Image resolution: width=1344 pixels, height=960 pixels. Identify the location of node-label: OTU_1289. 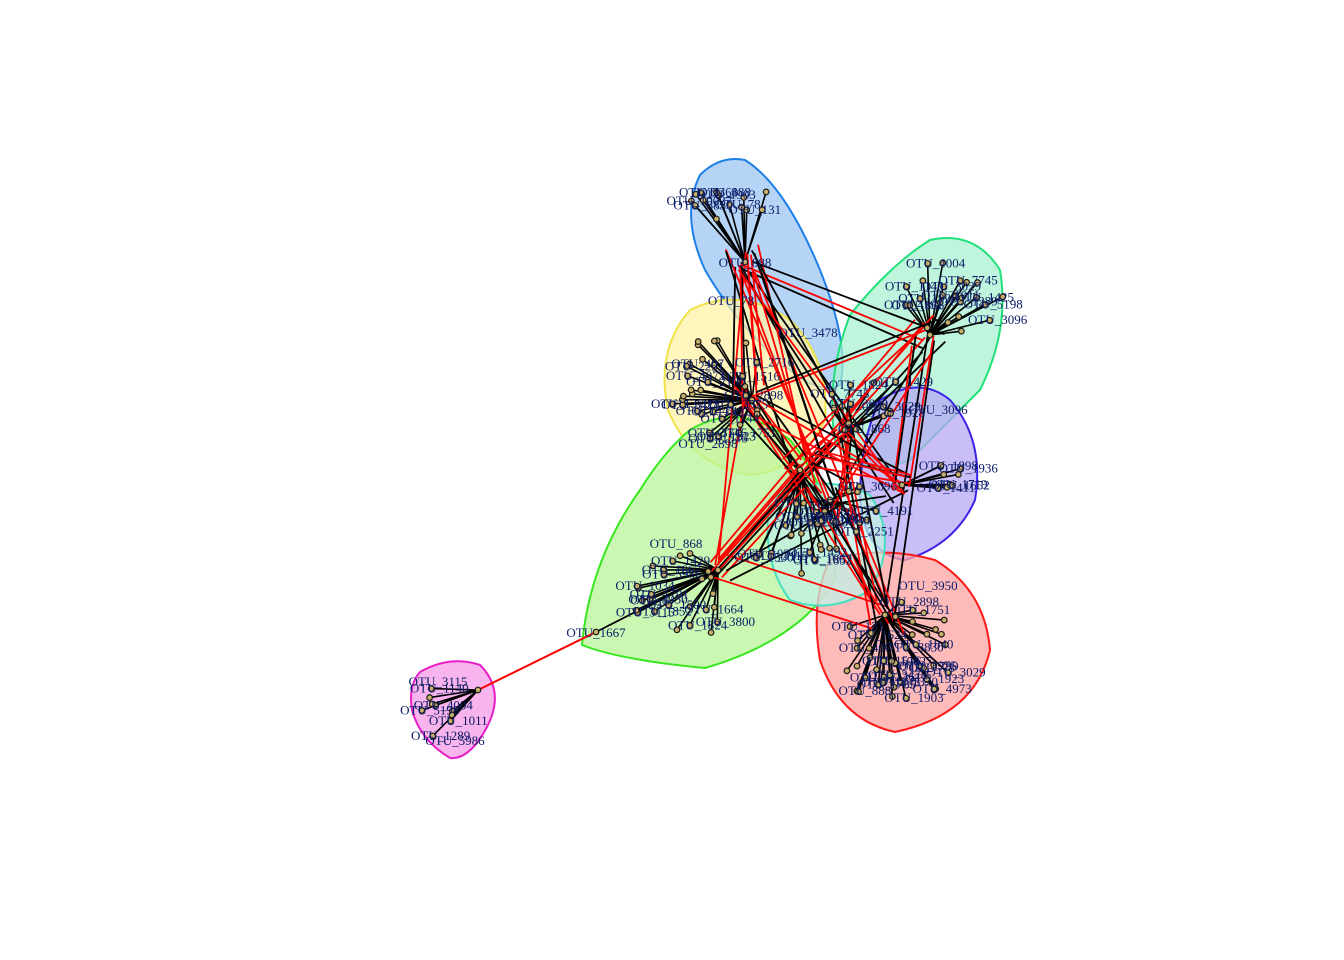
(440, 735).